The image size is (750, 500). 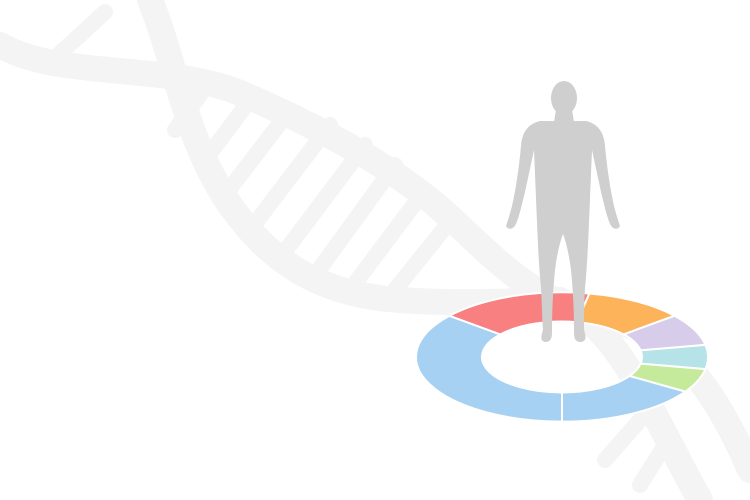 I want to click on figure-body, so click(x=563, y=231).